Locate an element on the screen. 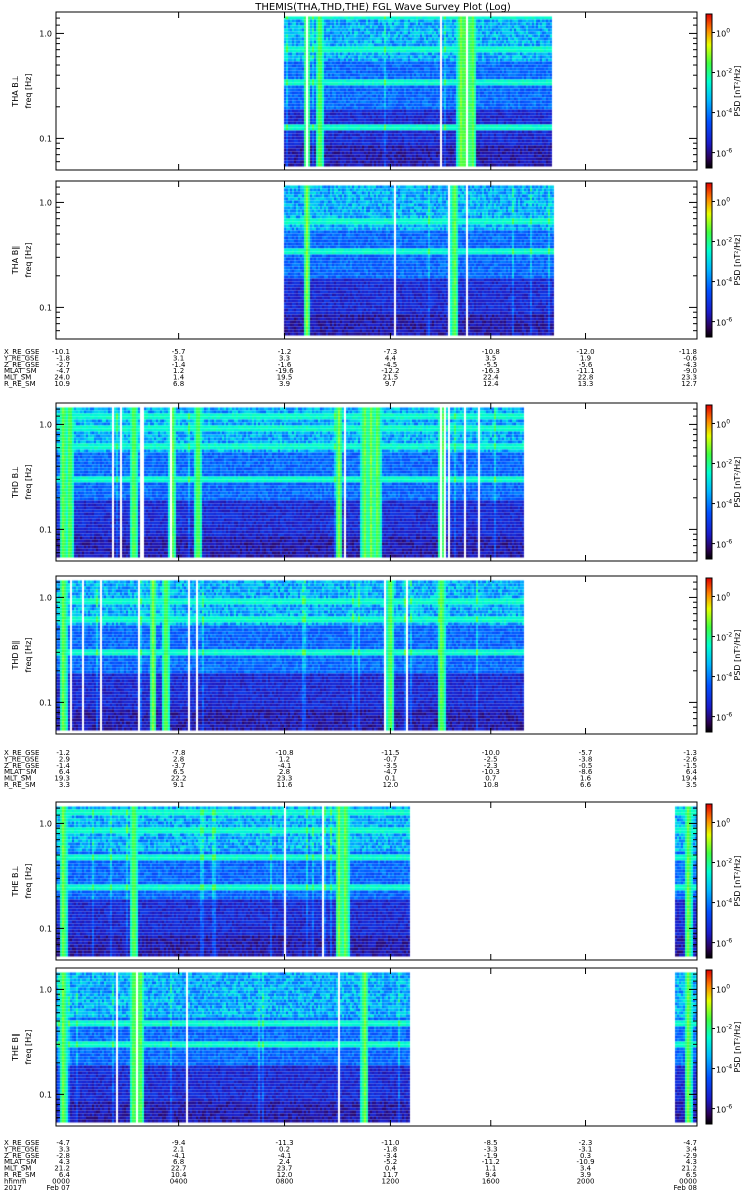 The width and height of the screenshot is (750, 1200). ephemeris-value: 23.3 is located at coordinates (285, 779).